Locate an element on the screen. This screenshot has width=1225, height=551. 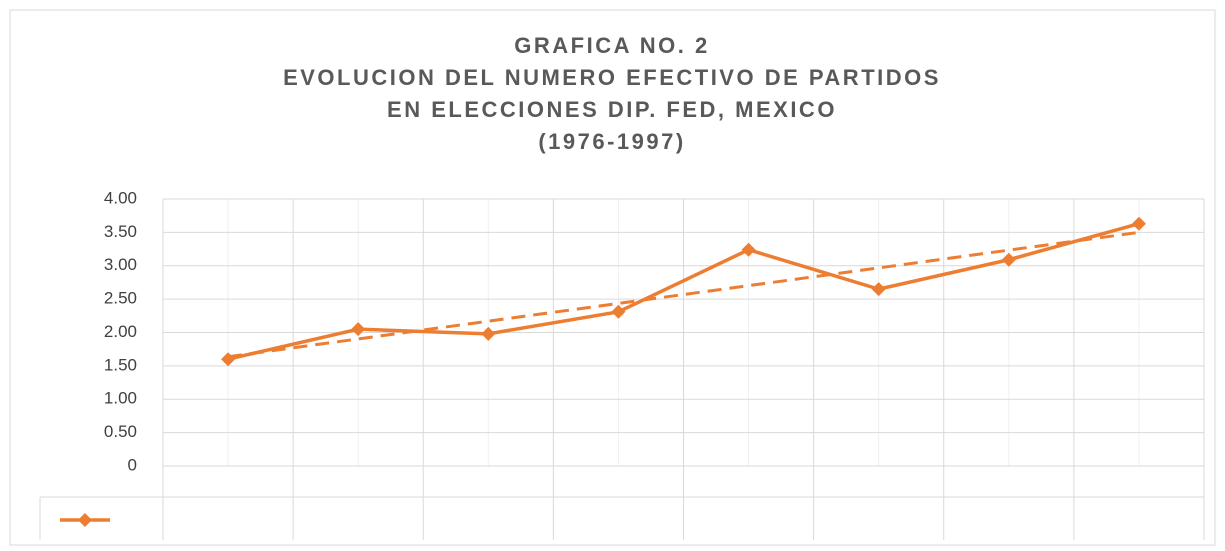
y-tick-label: 2.50 is located at coordinates (120, 298).